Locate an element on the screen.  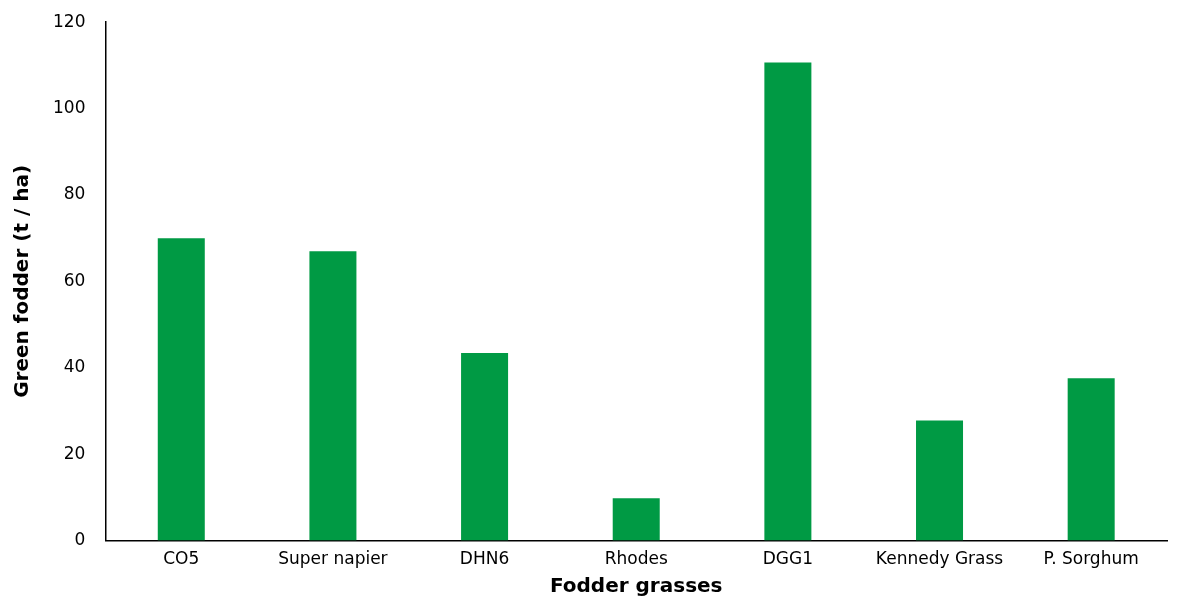
x-tick-label: Super napier is located at coordinates (333, 558).